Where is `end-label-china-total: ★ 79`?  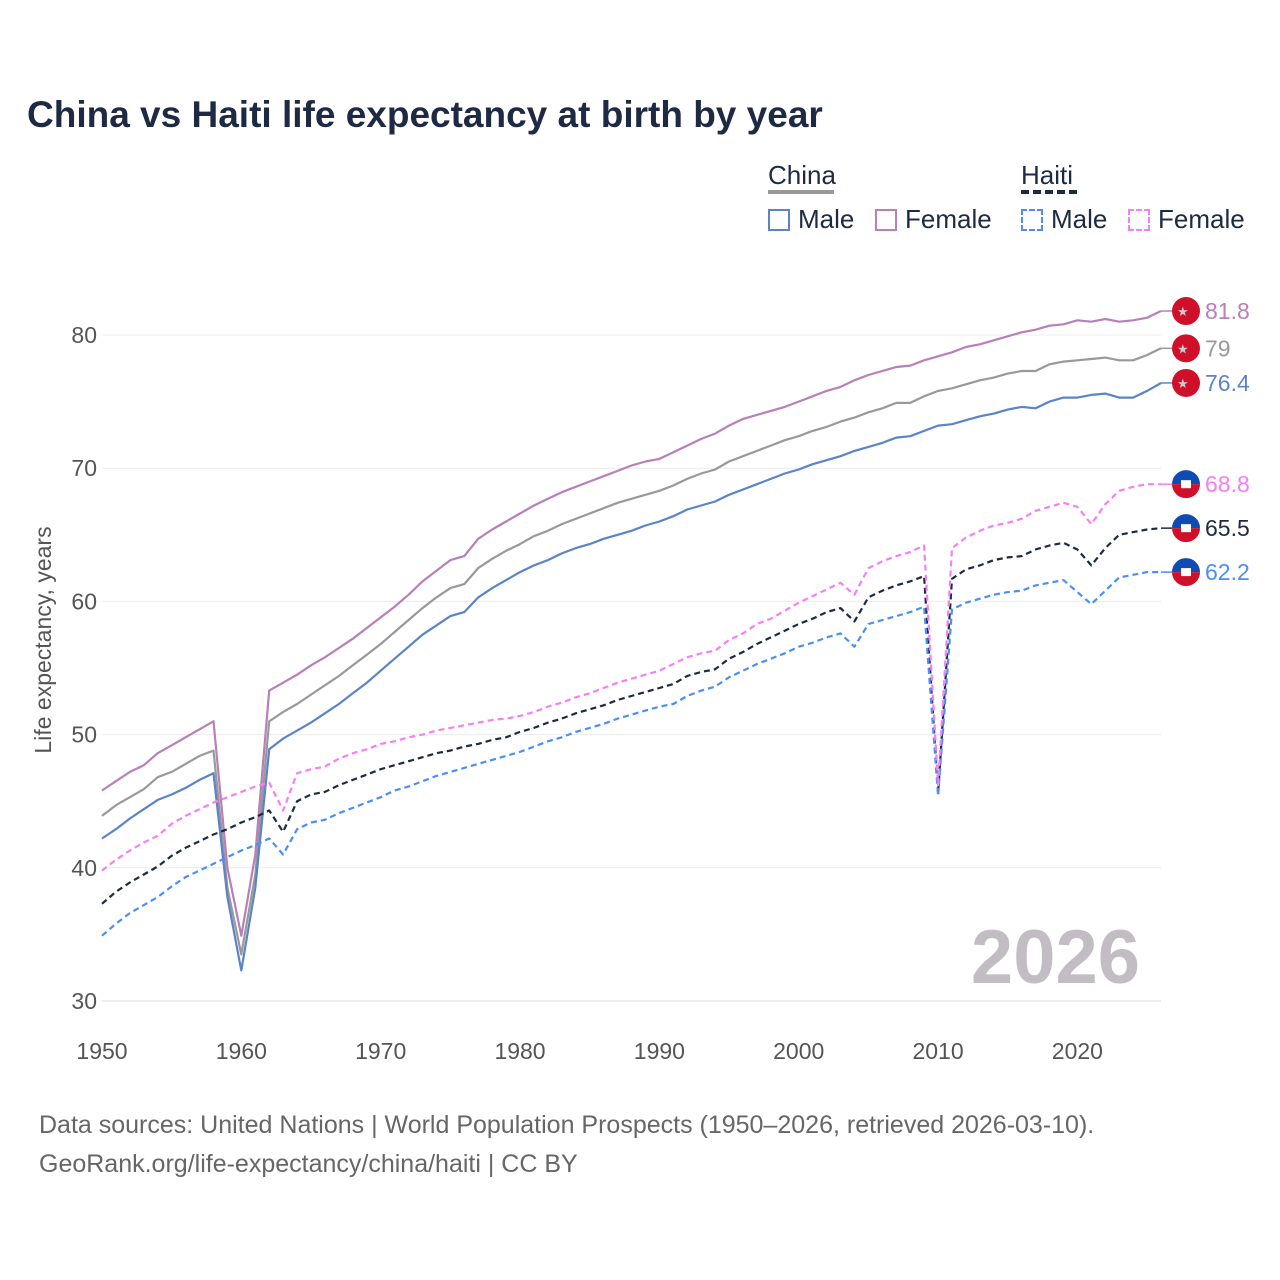
end-label-china-total: ★ 79 is located at coordinates (1196, 348).